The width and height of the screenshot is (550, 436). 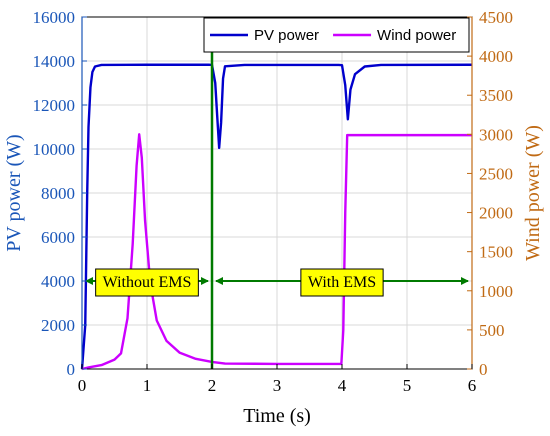 I want to click on left-axis-title: PV power (W), so click(x=14, y=192).